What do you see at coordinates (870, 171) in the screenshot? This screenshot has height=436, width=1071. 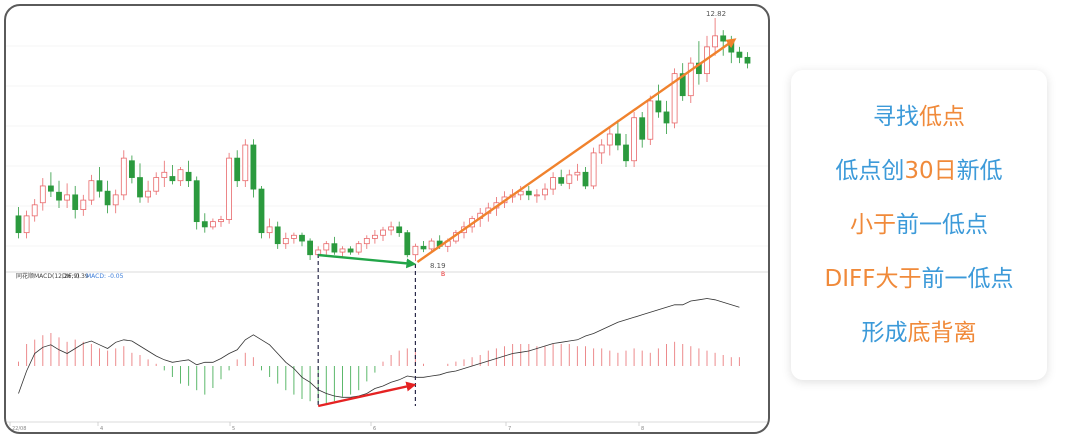 I see `note-segment: 低点创` at bounding box center [870, 171].